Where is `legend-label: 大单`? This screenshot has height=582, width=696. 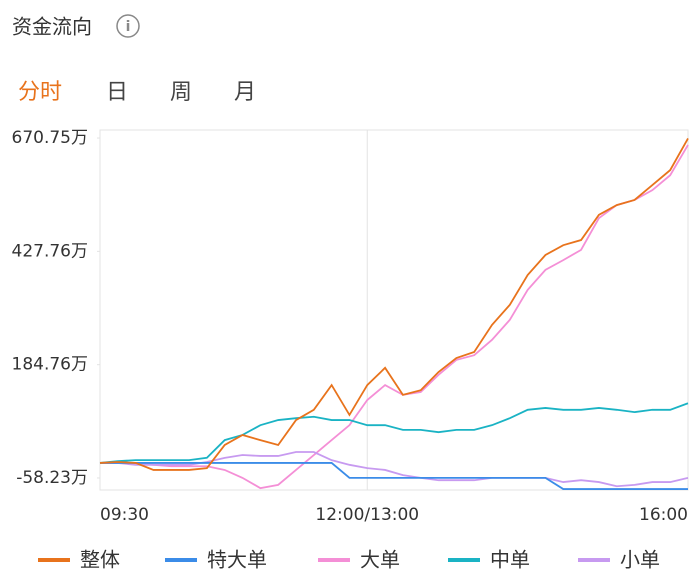
legend-label: 大单 is located at coordinates (380, 560).